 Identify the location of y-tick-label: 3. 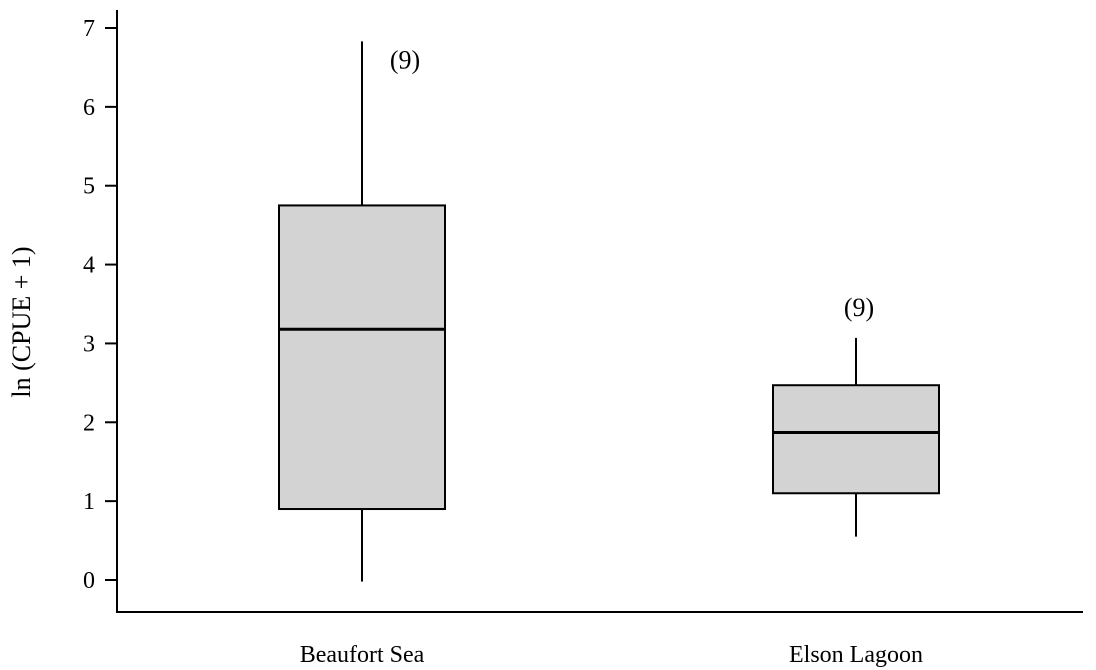
(89, 344).